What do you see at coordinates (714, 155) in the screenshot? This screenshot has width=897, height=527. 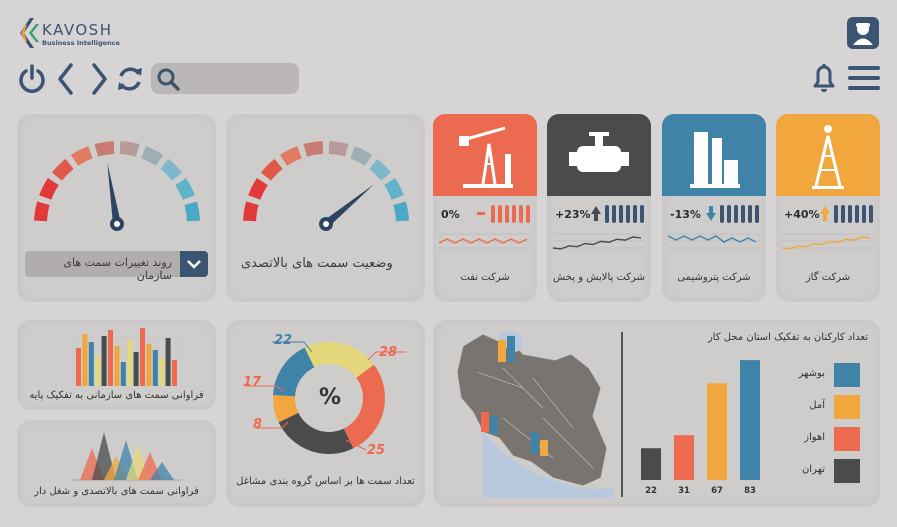 I see `refinery-icon` at bounding box center [714, 155].